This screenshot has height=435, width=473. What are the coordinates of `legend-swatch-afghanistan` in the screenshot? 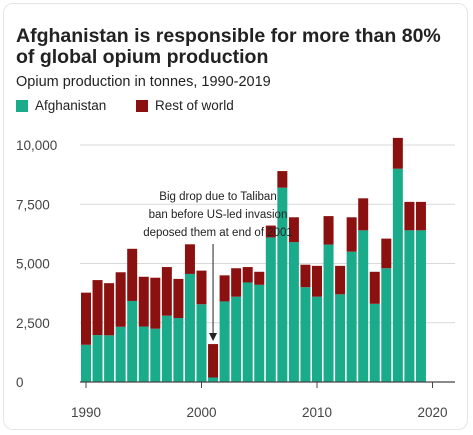 It's located at (22, 106).